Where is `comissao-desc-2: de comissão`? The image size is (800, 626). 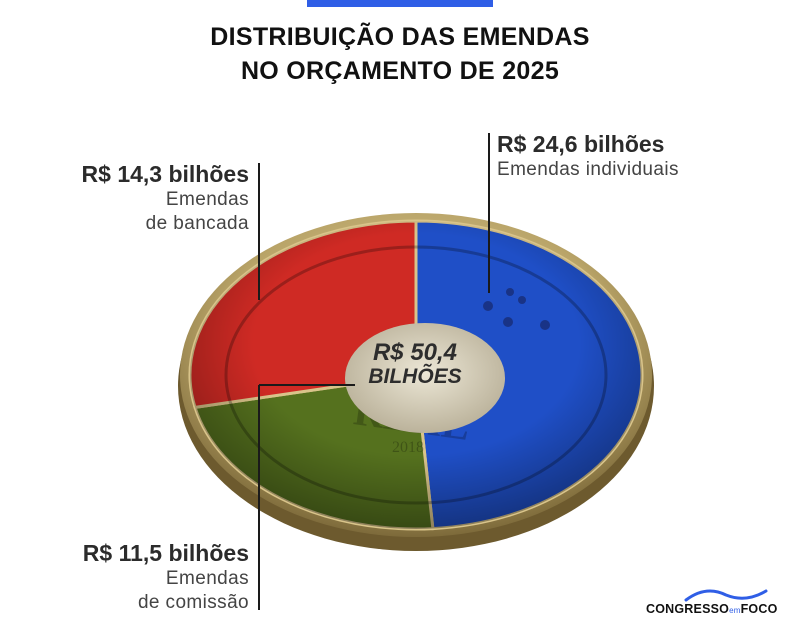 comissao-desc-2: de comissão is located at coordinates (193, 602).